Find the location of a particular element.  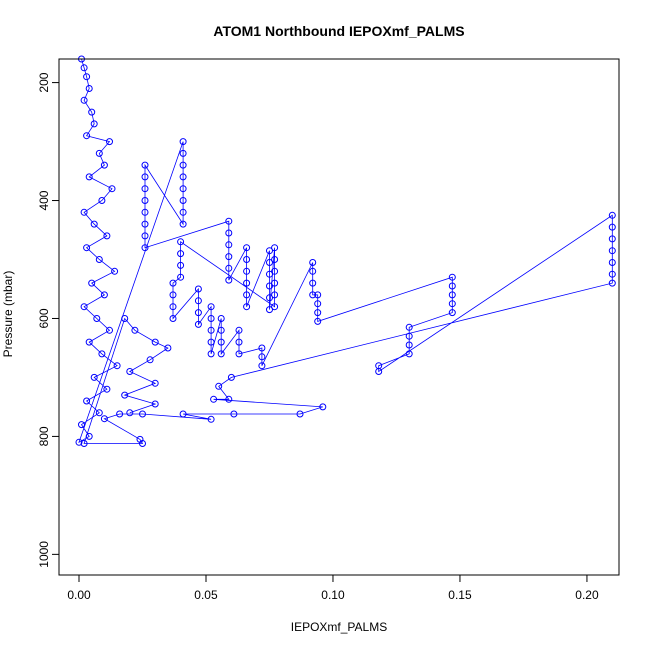

y-axis-label: Pressure (mbar) is located at coordinates (8, 314).